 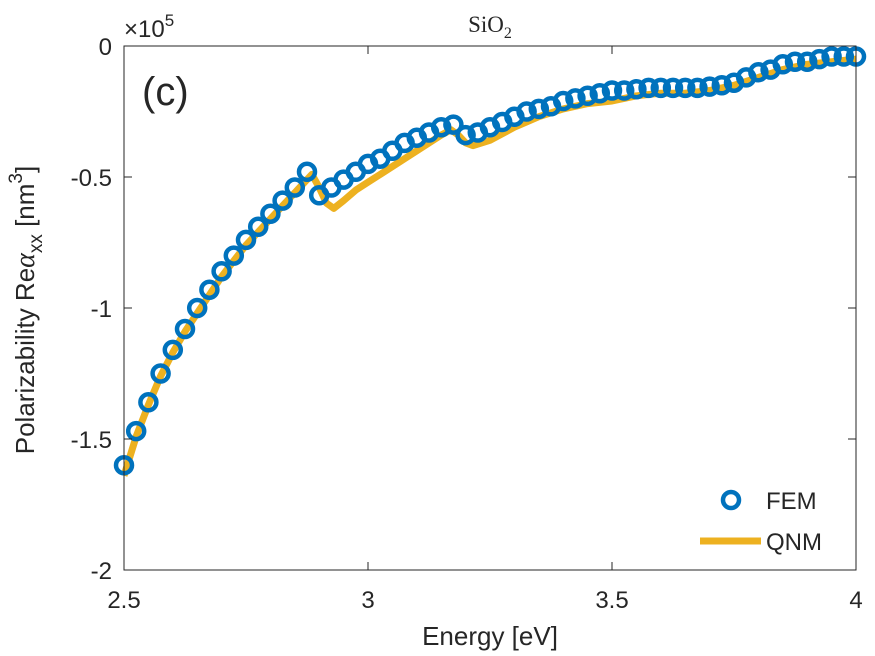 What do you see at coordinates (16, 178) in the screenshot?
I see `y-axis-label-superscript: 3` at bounding box center [16, 178].